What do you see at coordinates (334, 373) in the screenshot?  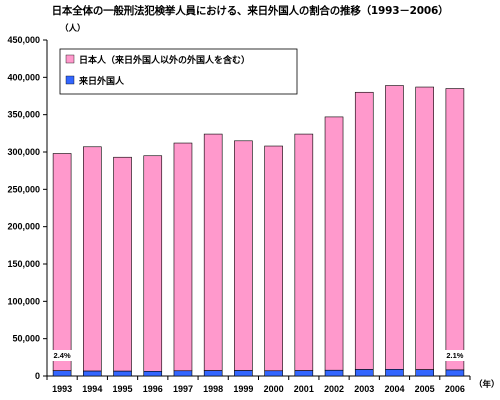 I see `bar-foreign-2002` at bounding box center [334, 373].